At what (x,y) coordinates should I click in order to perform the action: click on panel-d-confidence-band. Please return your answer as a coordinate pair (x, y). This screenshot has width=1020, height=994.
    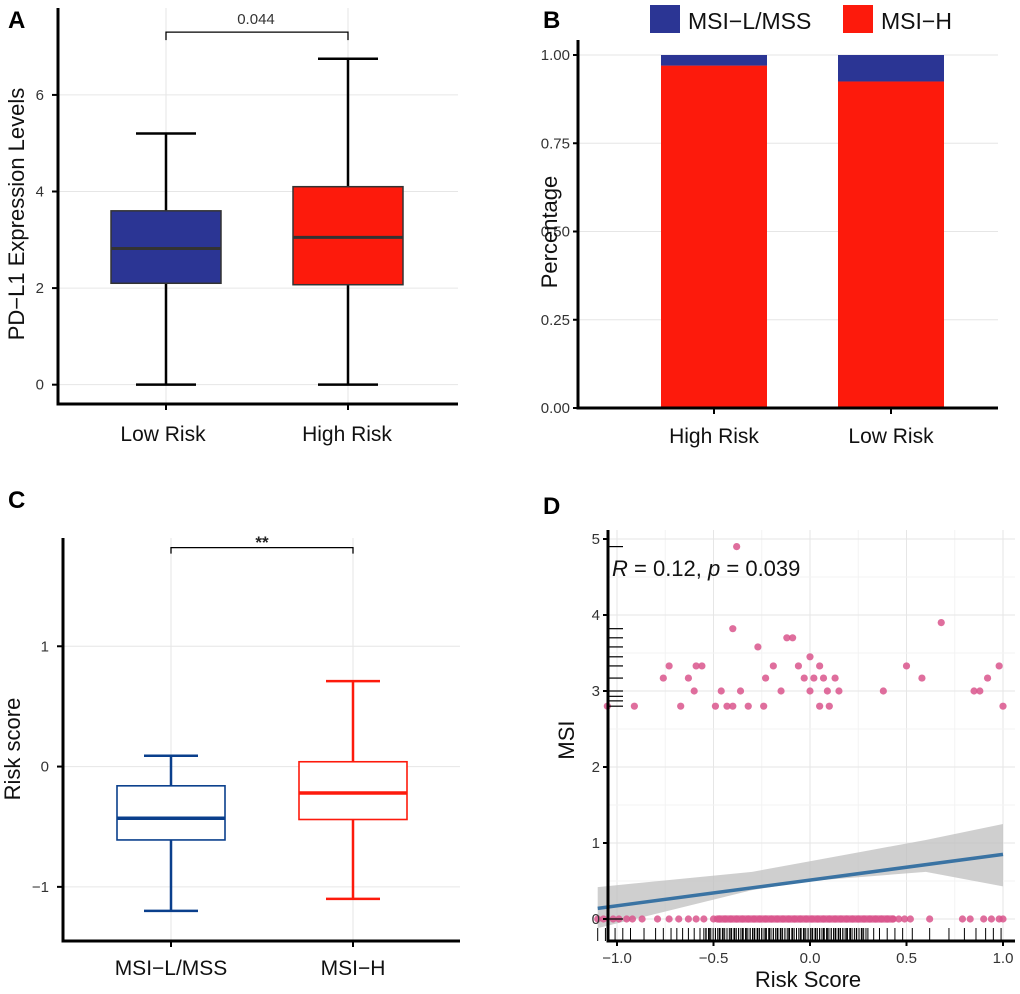
    Looking at the image, I should click on (800, 876).